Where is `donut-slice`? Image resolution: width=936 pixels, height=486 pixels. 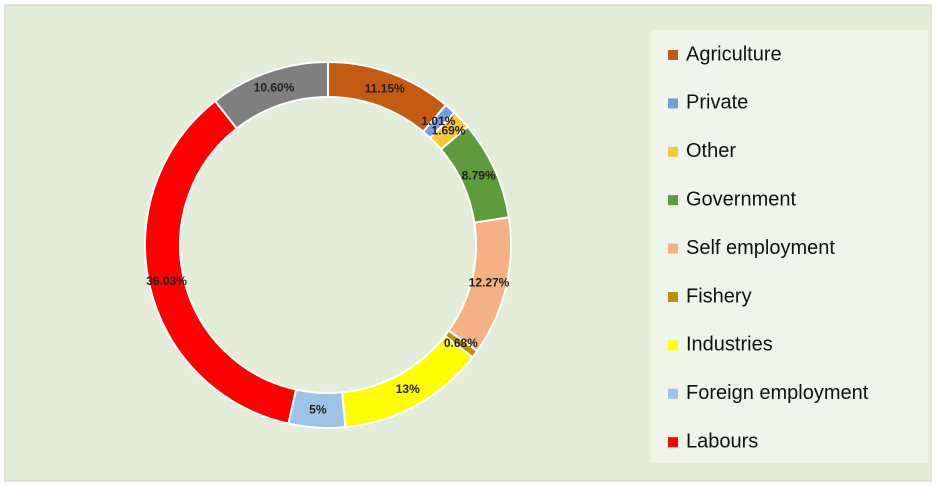
donut-slice is located at coordinates (271, 95).